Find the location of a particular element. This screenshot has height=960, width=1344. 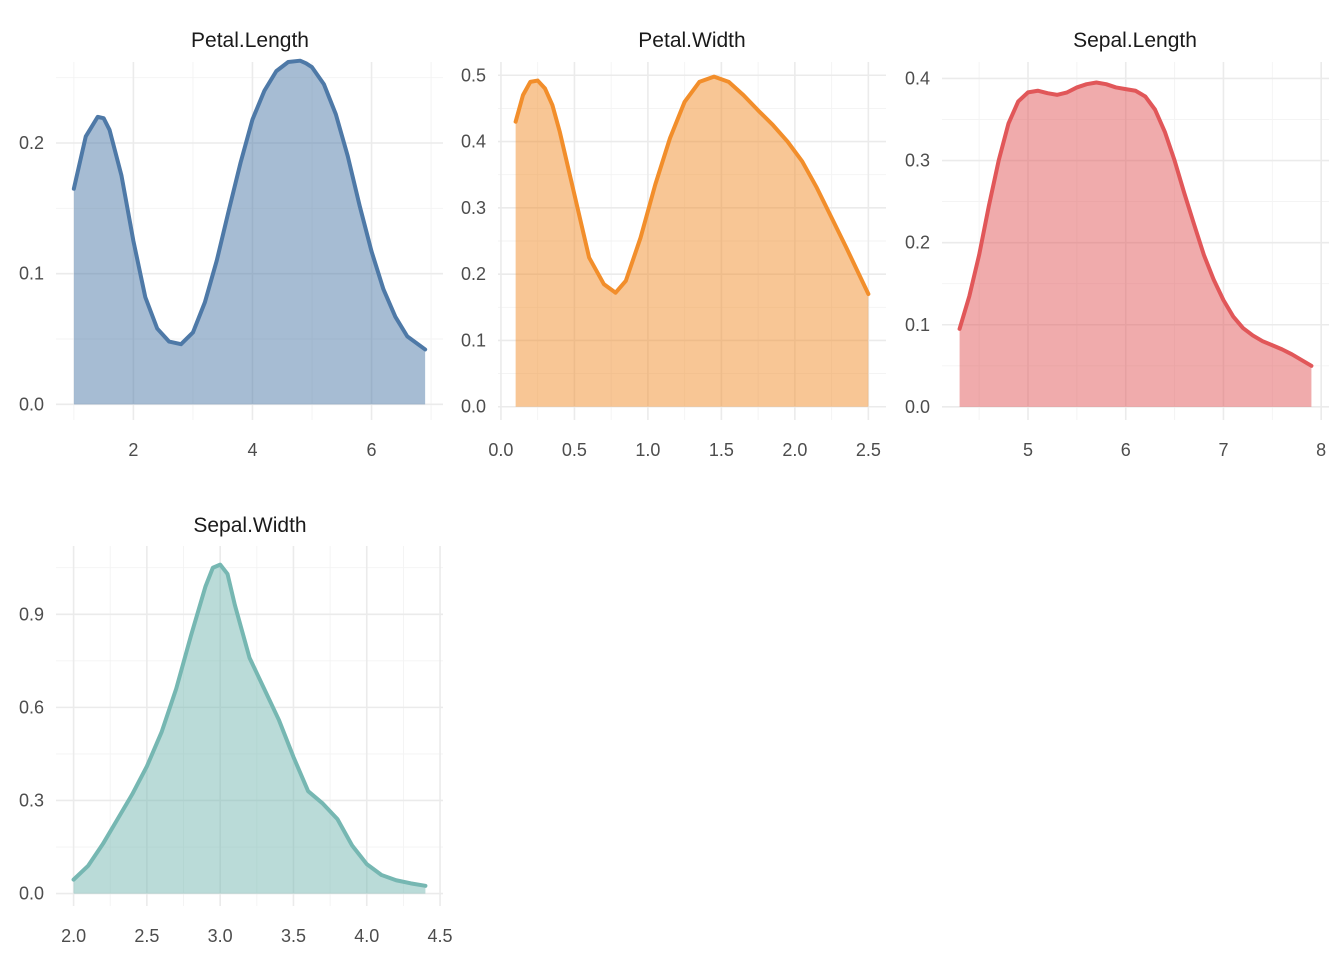

density-line-sepal-length is located at coordinates (1135, 224).